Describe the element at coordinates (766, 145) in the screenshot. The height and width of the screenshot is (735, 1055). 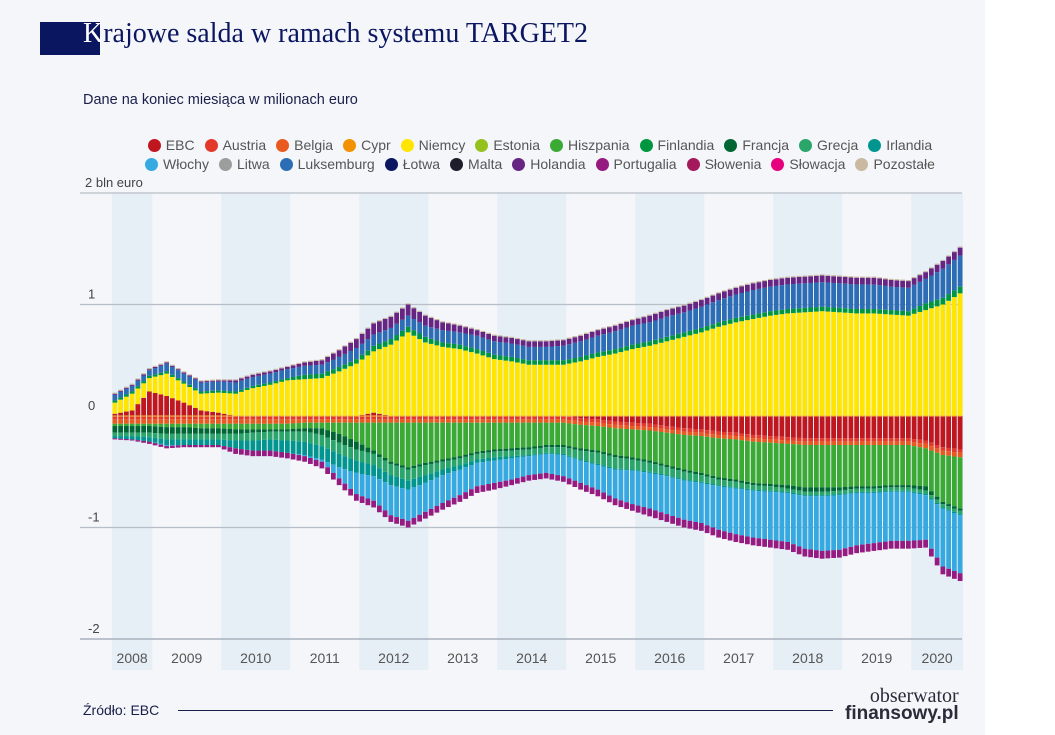
I see `legend-label: Francja` at that location.